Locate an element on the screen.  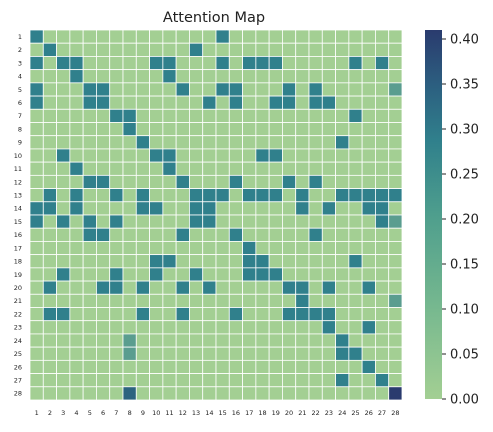
heatmap-cell-r5-c21 is located at coordinates (302, 89).